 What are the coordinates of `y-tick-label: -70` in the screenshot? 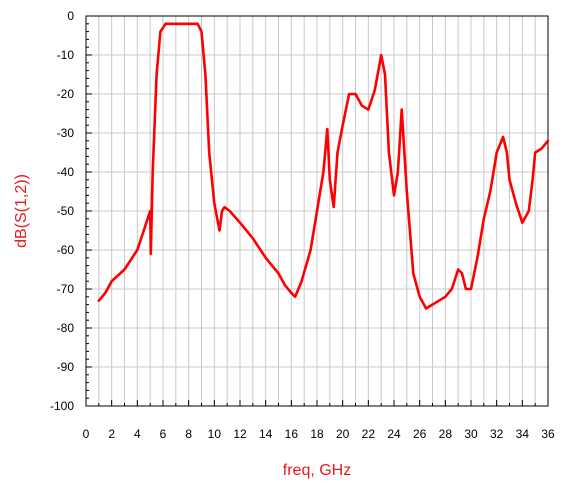 It's located at (66, 289).